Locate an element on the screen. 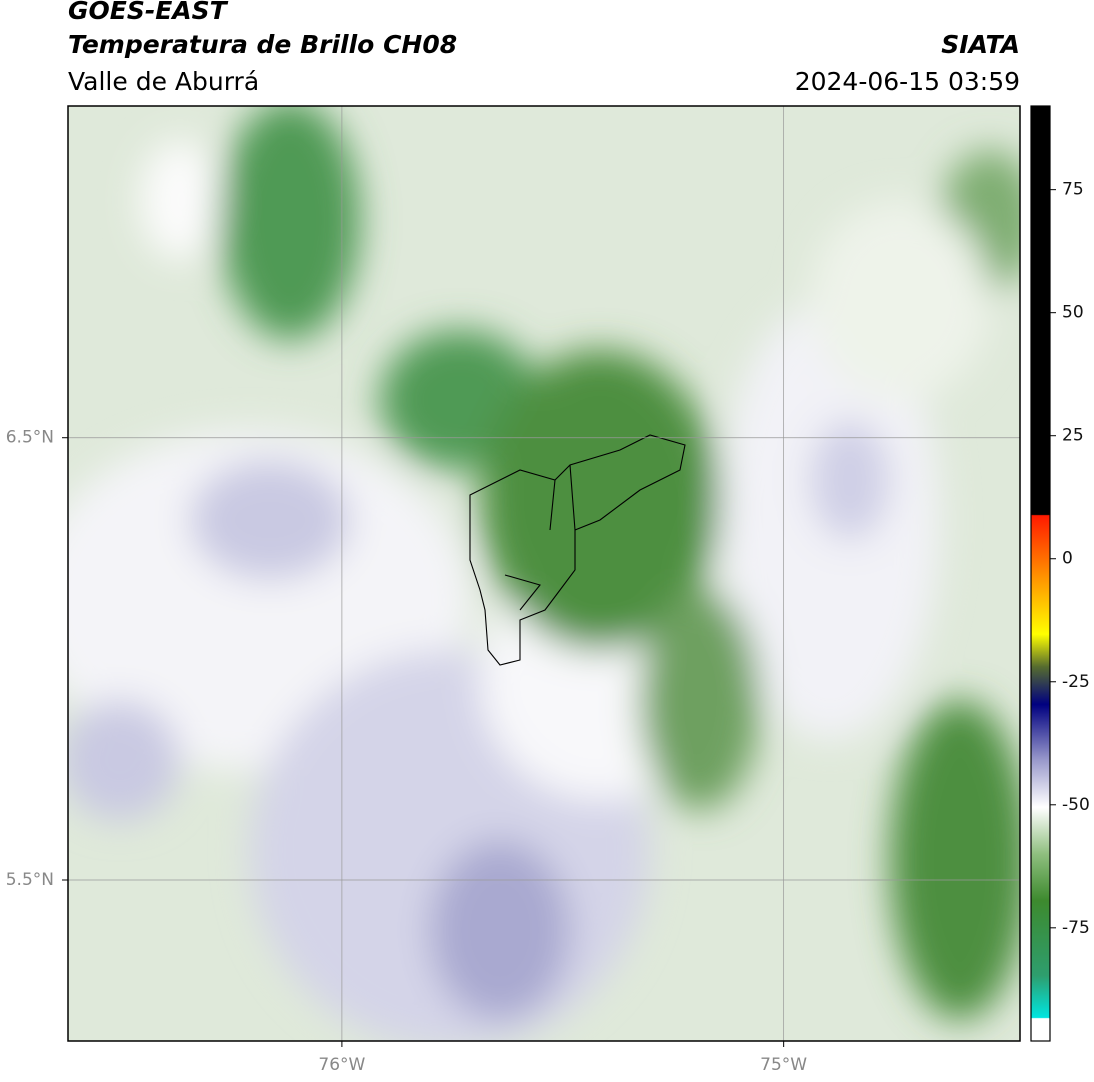  colorbar-tick-label: 25 is located at coordinates (1073, 436).